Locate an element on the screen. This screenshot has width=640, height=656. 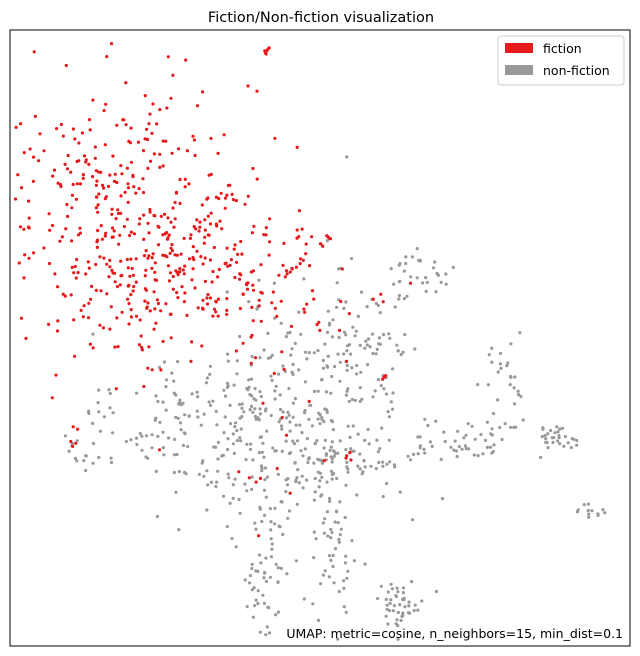
legend: fiction non-fiction is located at coordinates (561, 60).